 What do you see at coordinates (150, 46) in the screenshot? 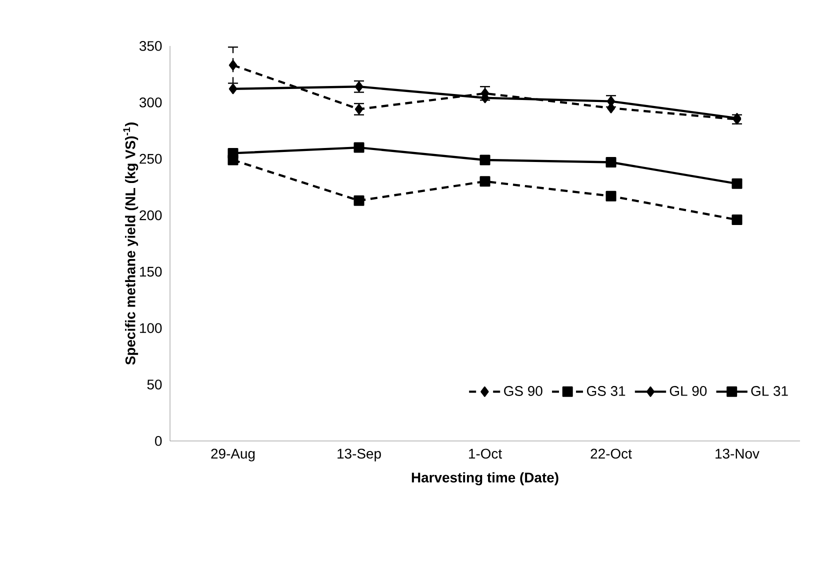
I see `y-tick-label: 350` at bounding box center [150, 46].